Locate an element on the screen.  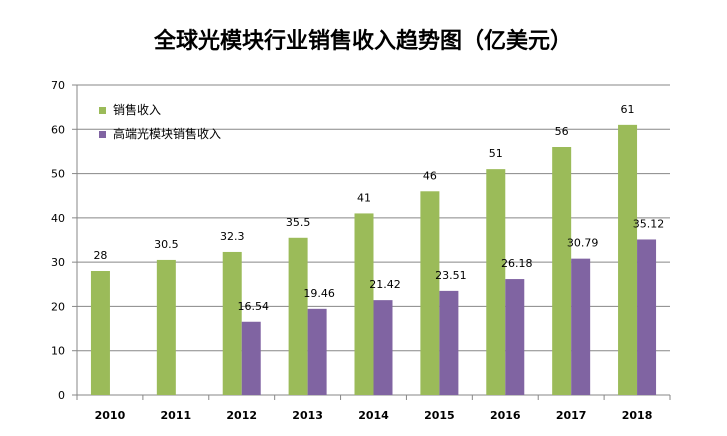
data-label: 35.12 is located at coordinates (649, 223).